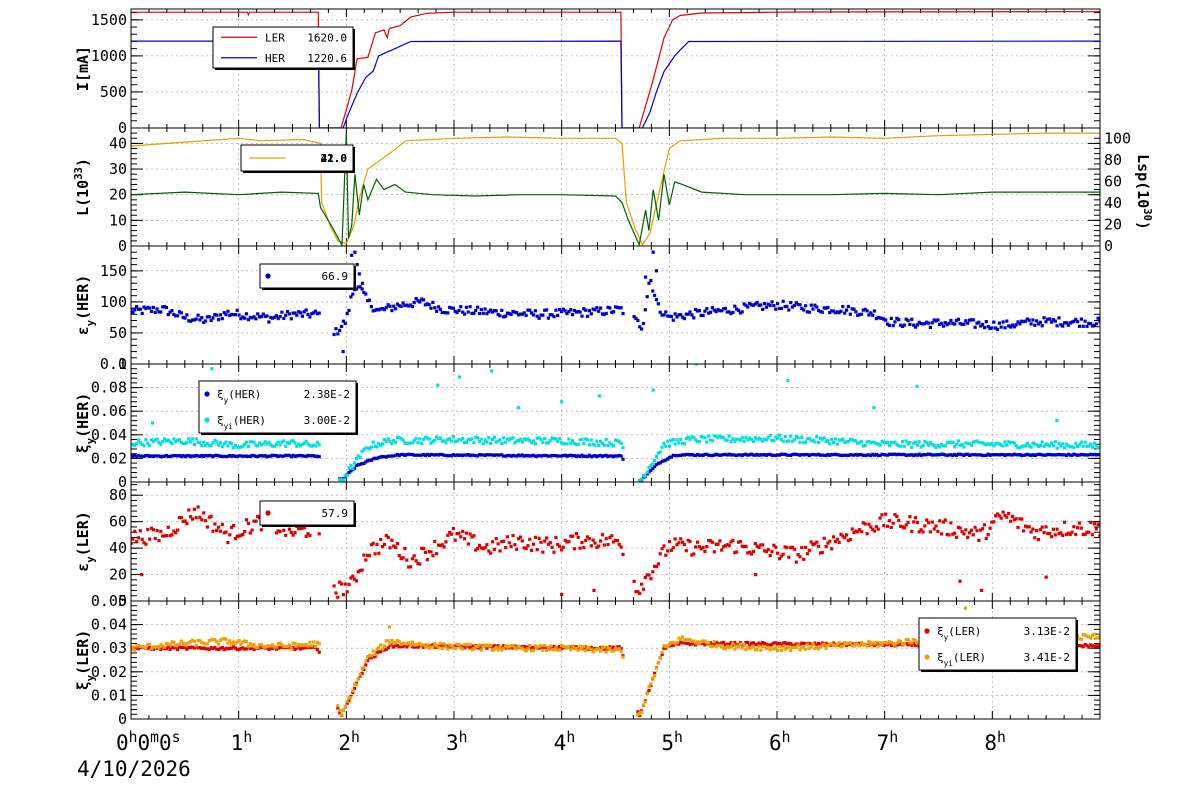 The width and height of the screenshot is (1200, 798). Describe the element at coordinates (118, 333) in the screenshot. I see `y-tick-label: 50` at that location.